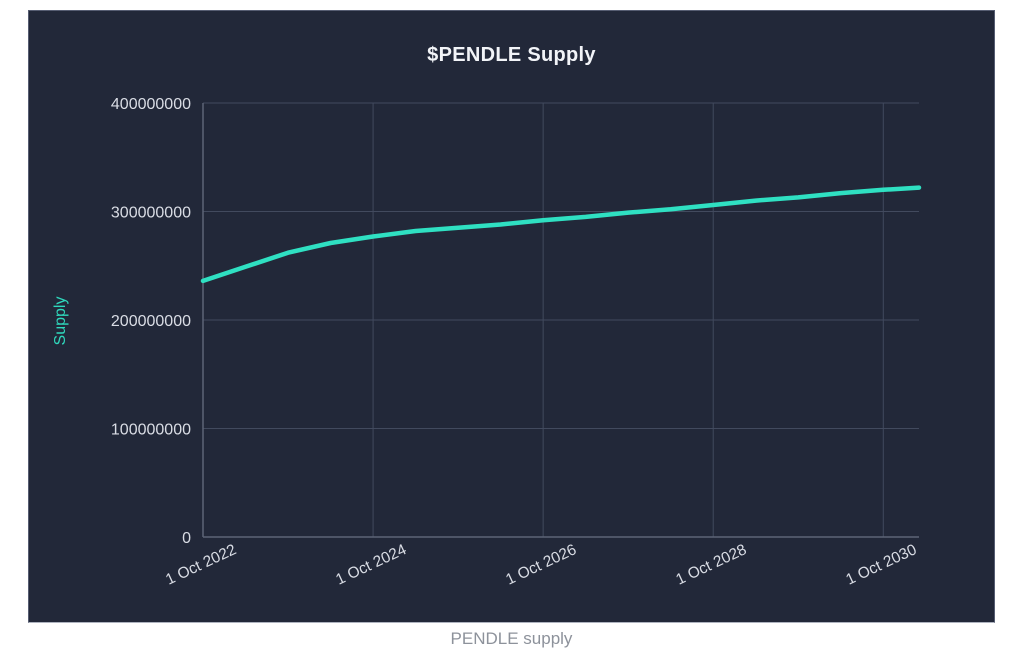 The image size is (1024, 664). I want to click on chart-title: $PENDLE Supply, so click(511, 55).